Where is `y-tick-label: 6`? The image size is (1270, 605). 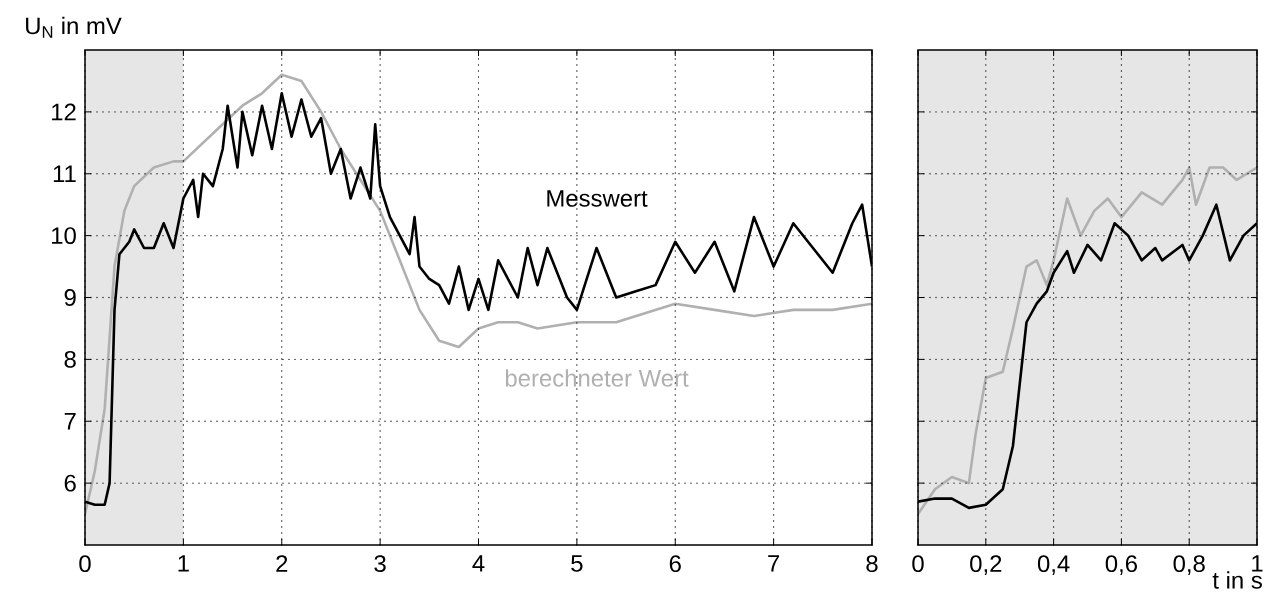
y-tick-label: 6 is located at coordinates (70, 483).